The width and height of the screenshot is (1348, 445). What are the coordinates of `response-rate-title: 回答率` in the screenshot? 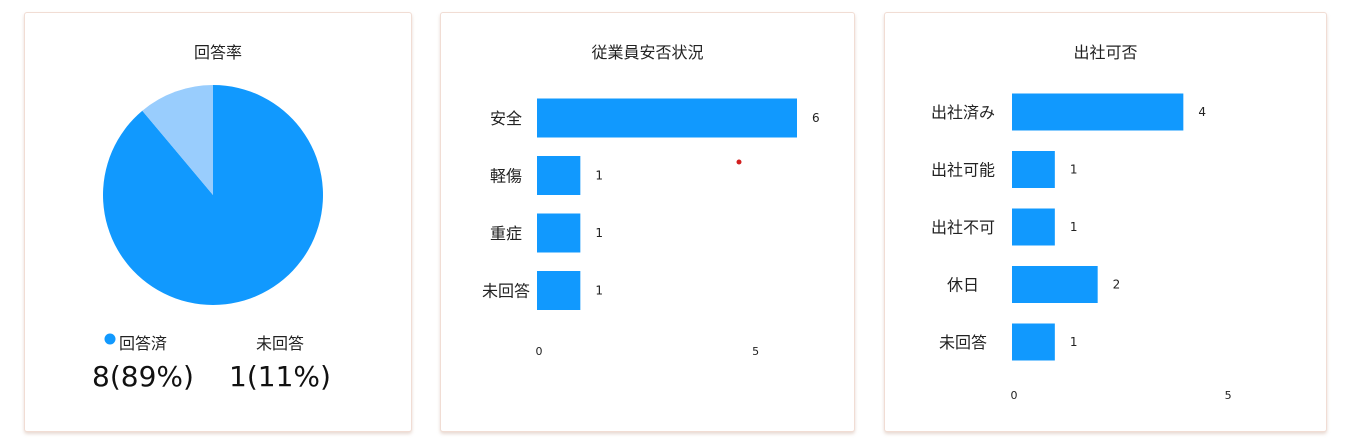 It's located at (217, 52).